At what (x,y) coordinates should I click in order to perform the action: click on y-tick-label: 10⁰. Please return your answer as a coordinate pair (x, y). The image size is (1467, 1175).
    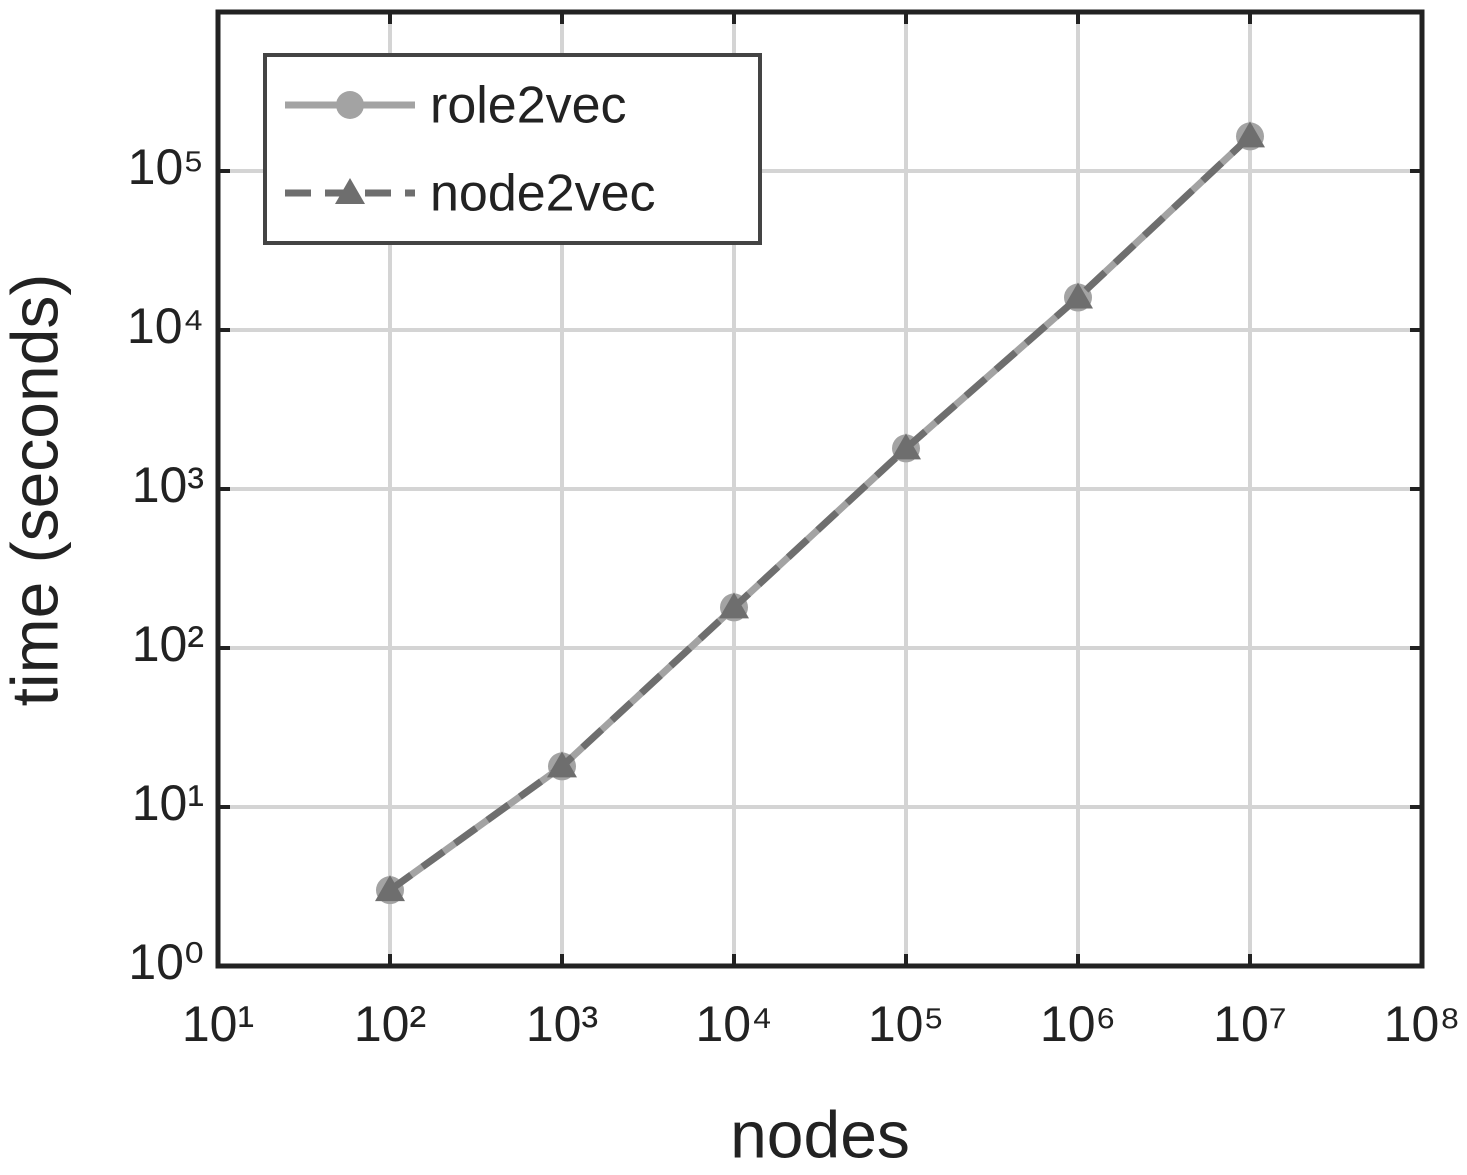
    Looking at the image, I should click on (166, 962).